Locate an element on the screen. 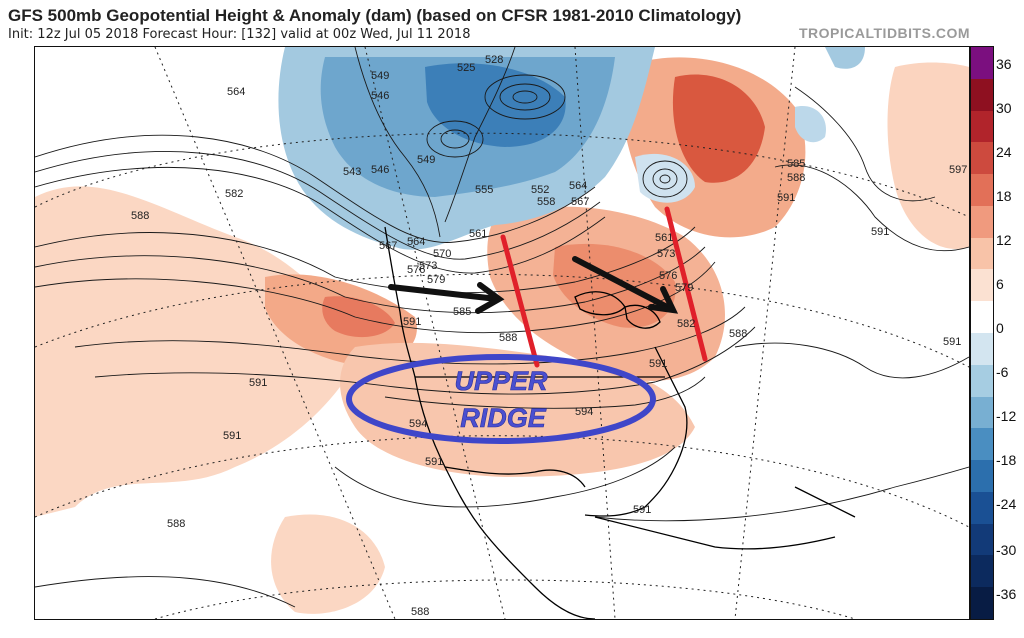 The height and width of the screenshot is (638, 1024). colorbar-tick: -12 is located at coordinates (1006, 416).